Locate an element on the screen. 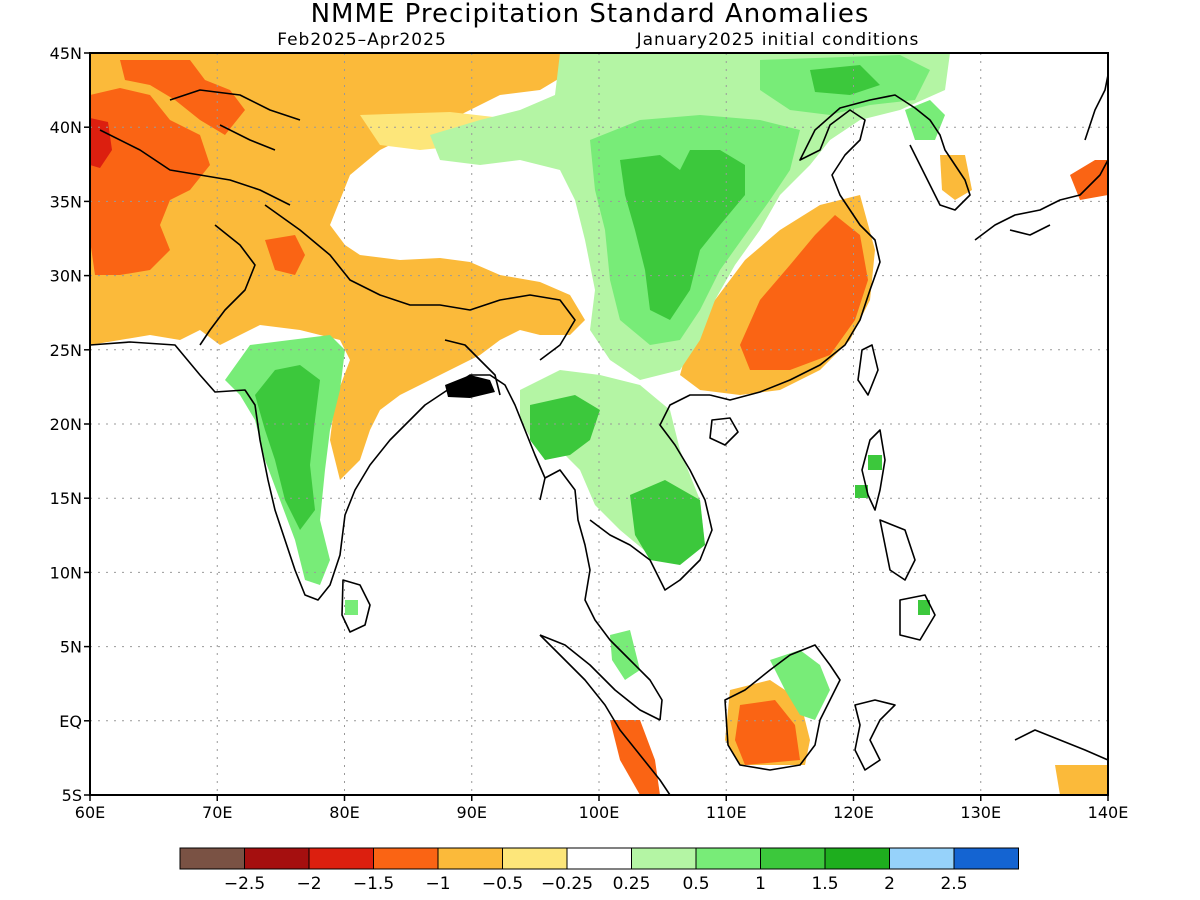 The height and width of the screenshot is (900, 1200). lat-tick-label: 20N is located at coordinates (66, 424).